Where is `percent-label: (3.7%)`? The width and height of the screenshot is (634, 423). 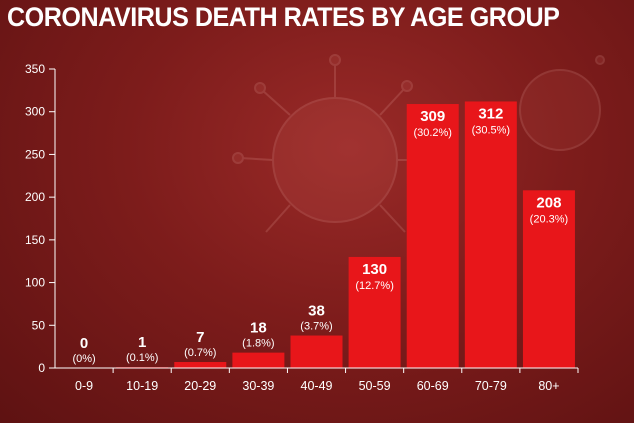
percent-label: (3.7%) is located at coordinates (316, 327).